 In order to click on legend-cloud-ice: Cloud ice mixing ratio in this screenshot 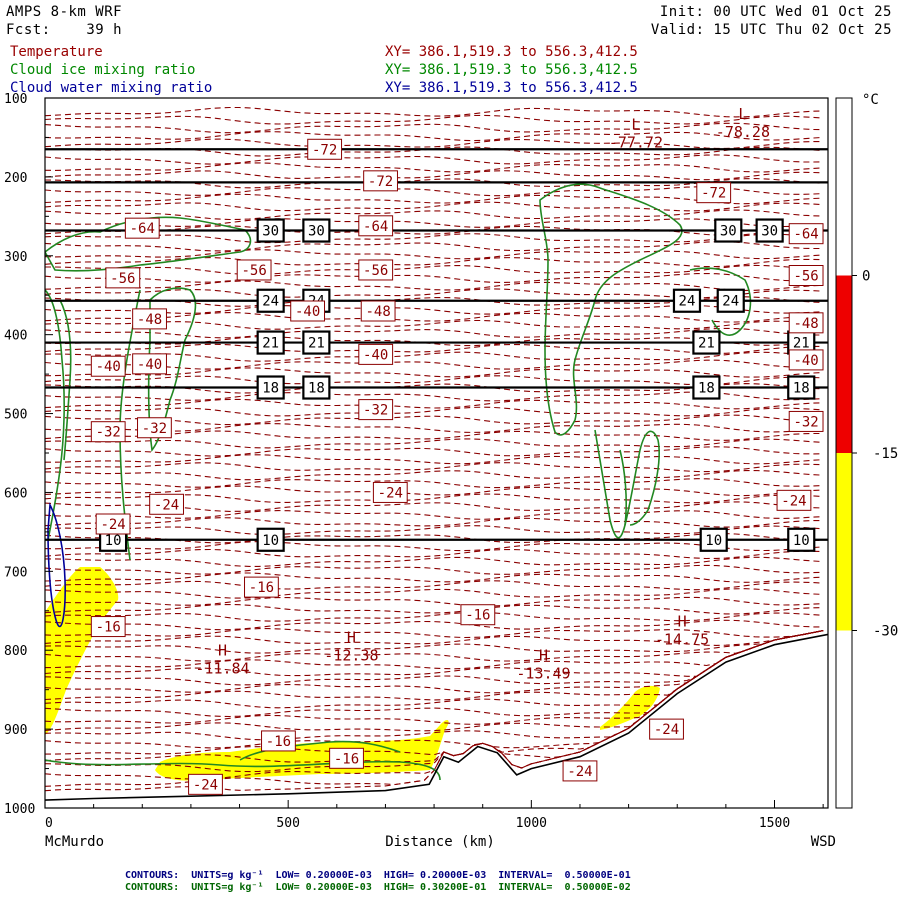, I will do `click(103, 70)`.